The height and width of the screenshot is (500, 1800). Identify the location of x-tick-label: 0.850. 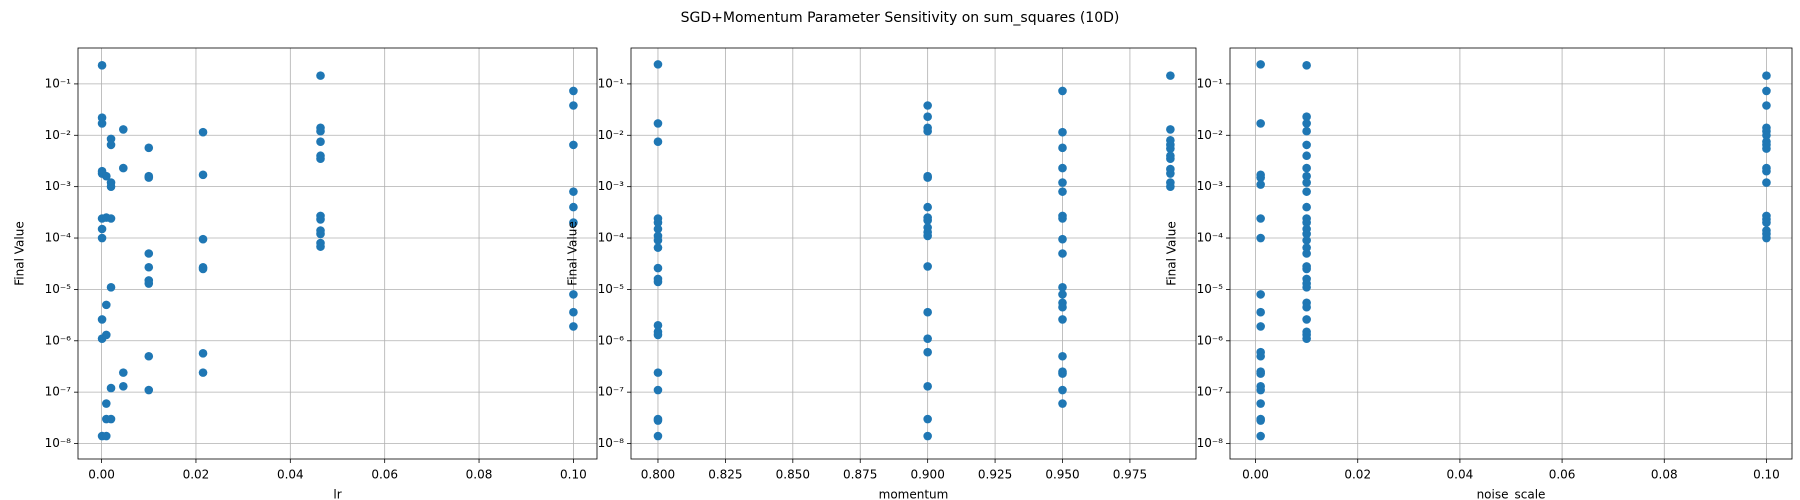
(793, 475).